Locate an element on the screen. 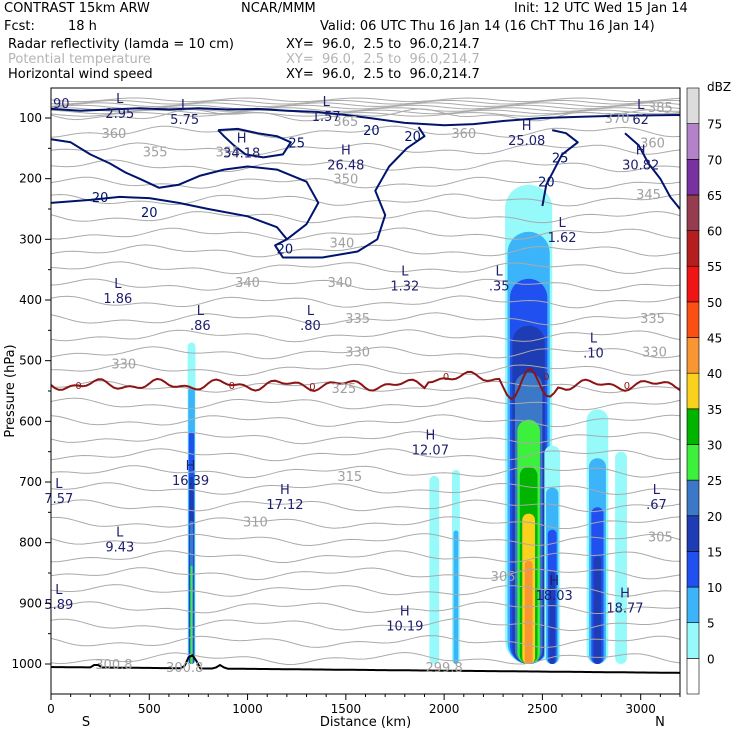 The width and height of the screenshot is (740, 740). extremum-value: 25.08 is located at coordinates (526, 141).